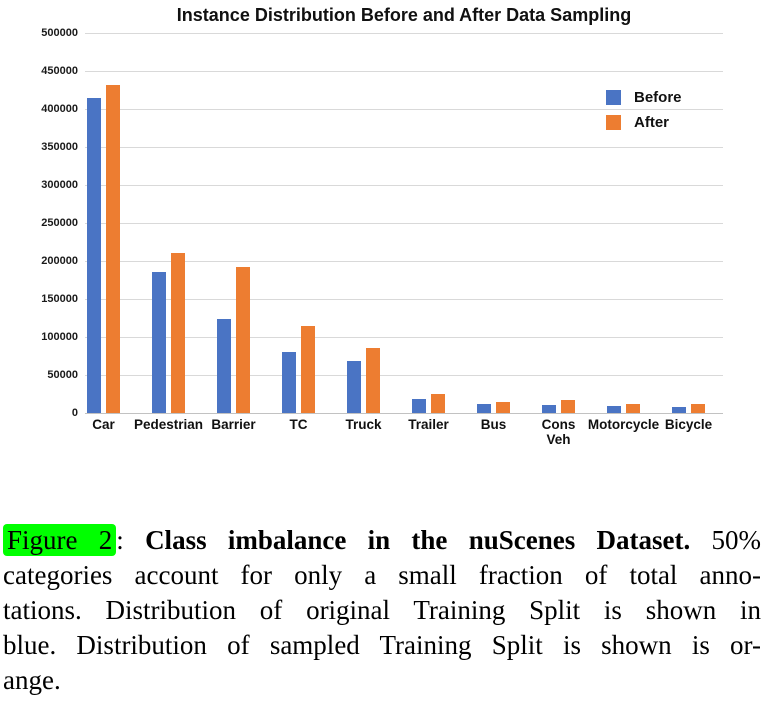 The height and width of the screenshot is (712, 764). I want to click on legend-item-before: Before, so click(644, 97).